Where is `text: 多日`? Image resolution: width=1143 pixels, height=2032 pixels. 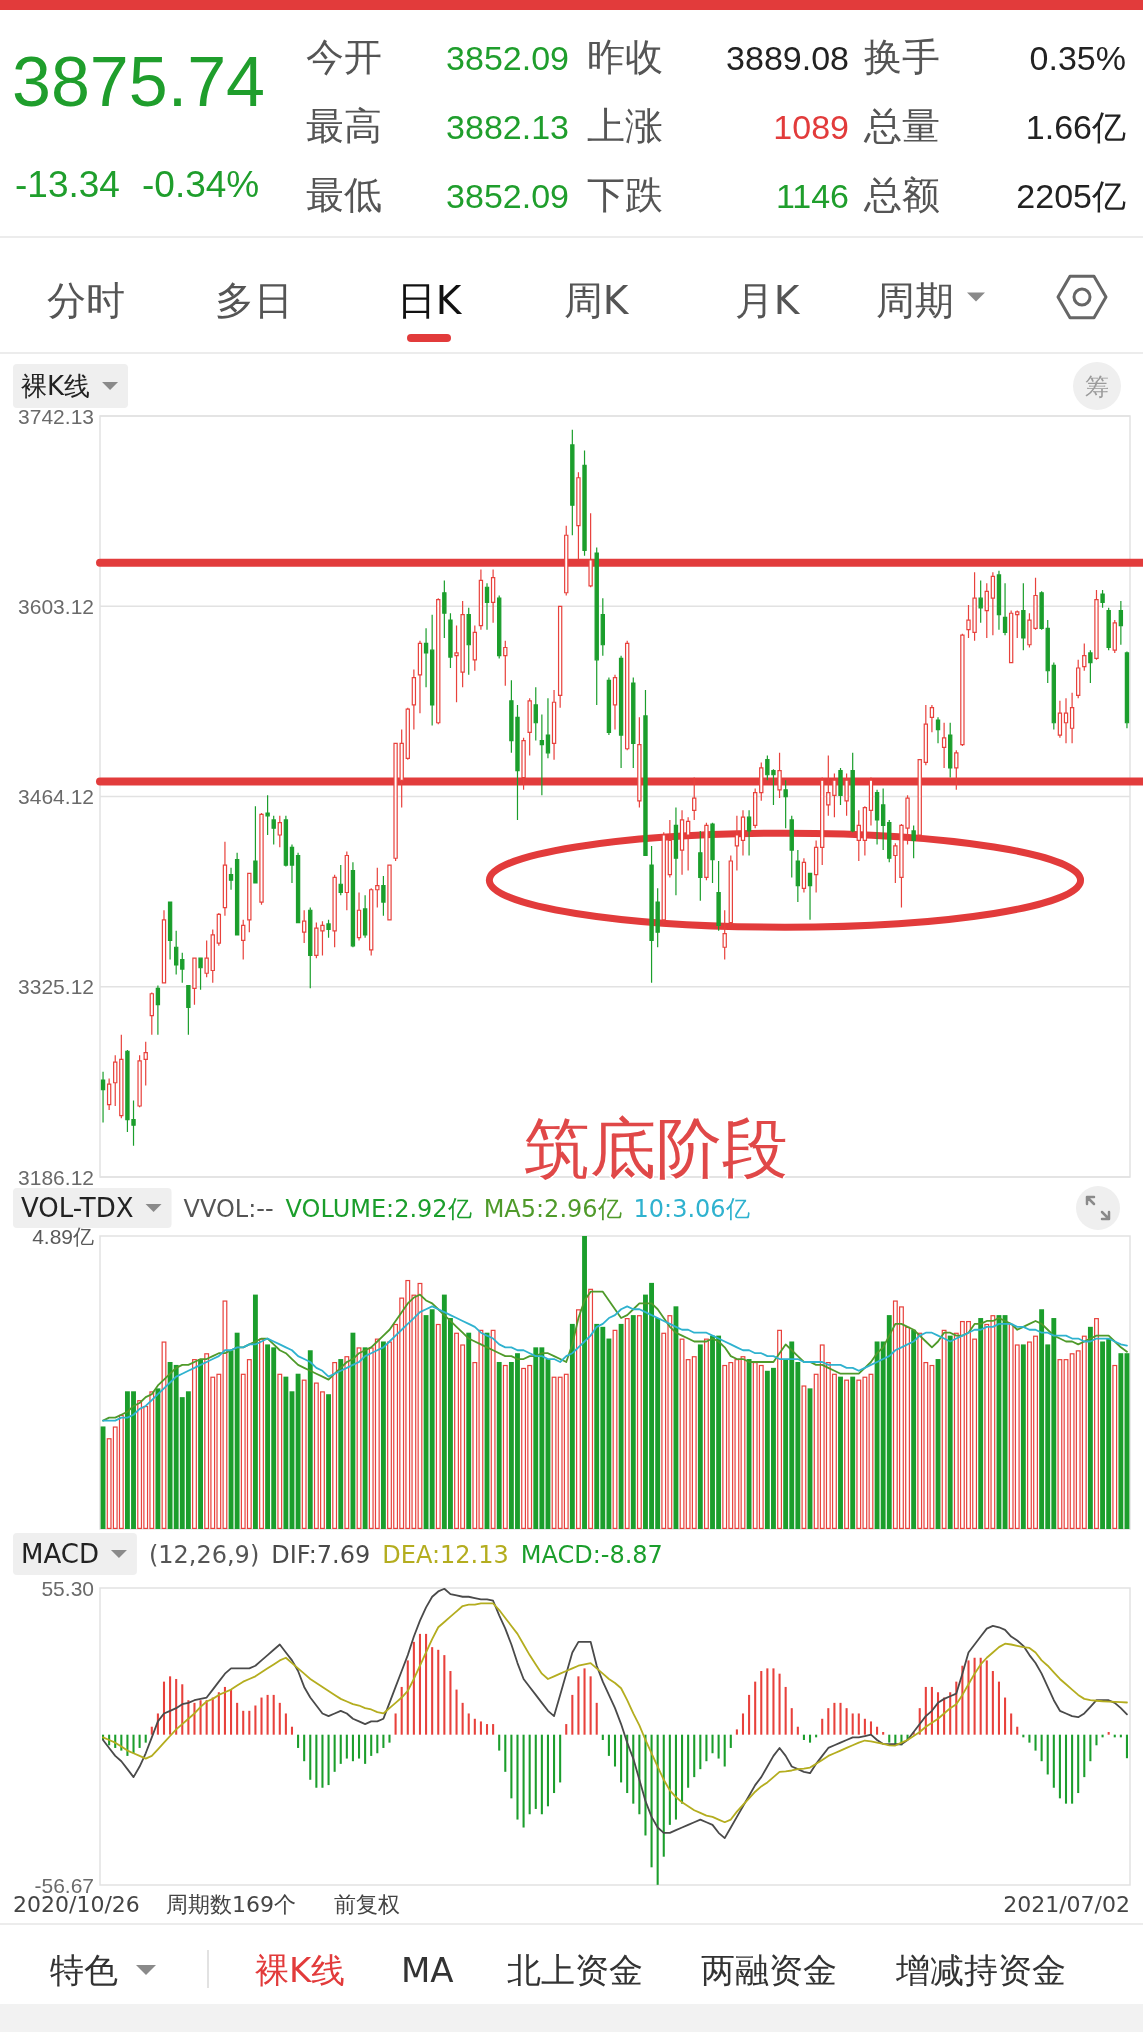
text: 多日 is located at coordinates (254, 300).